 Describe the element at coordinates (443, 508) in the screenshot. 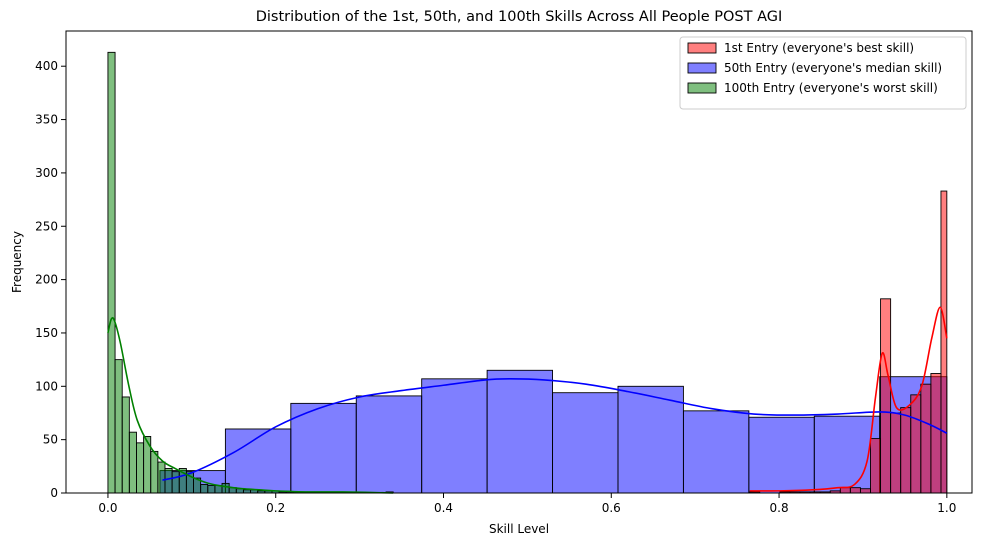

I see `x-tick-label: 0.4` at that location.